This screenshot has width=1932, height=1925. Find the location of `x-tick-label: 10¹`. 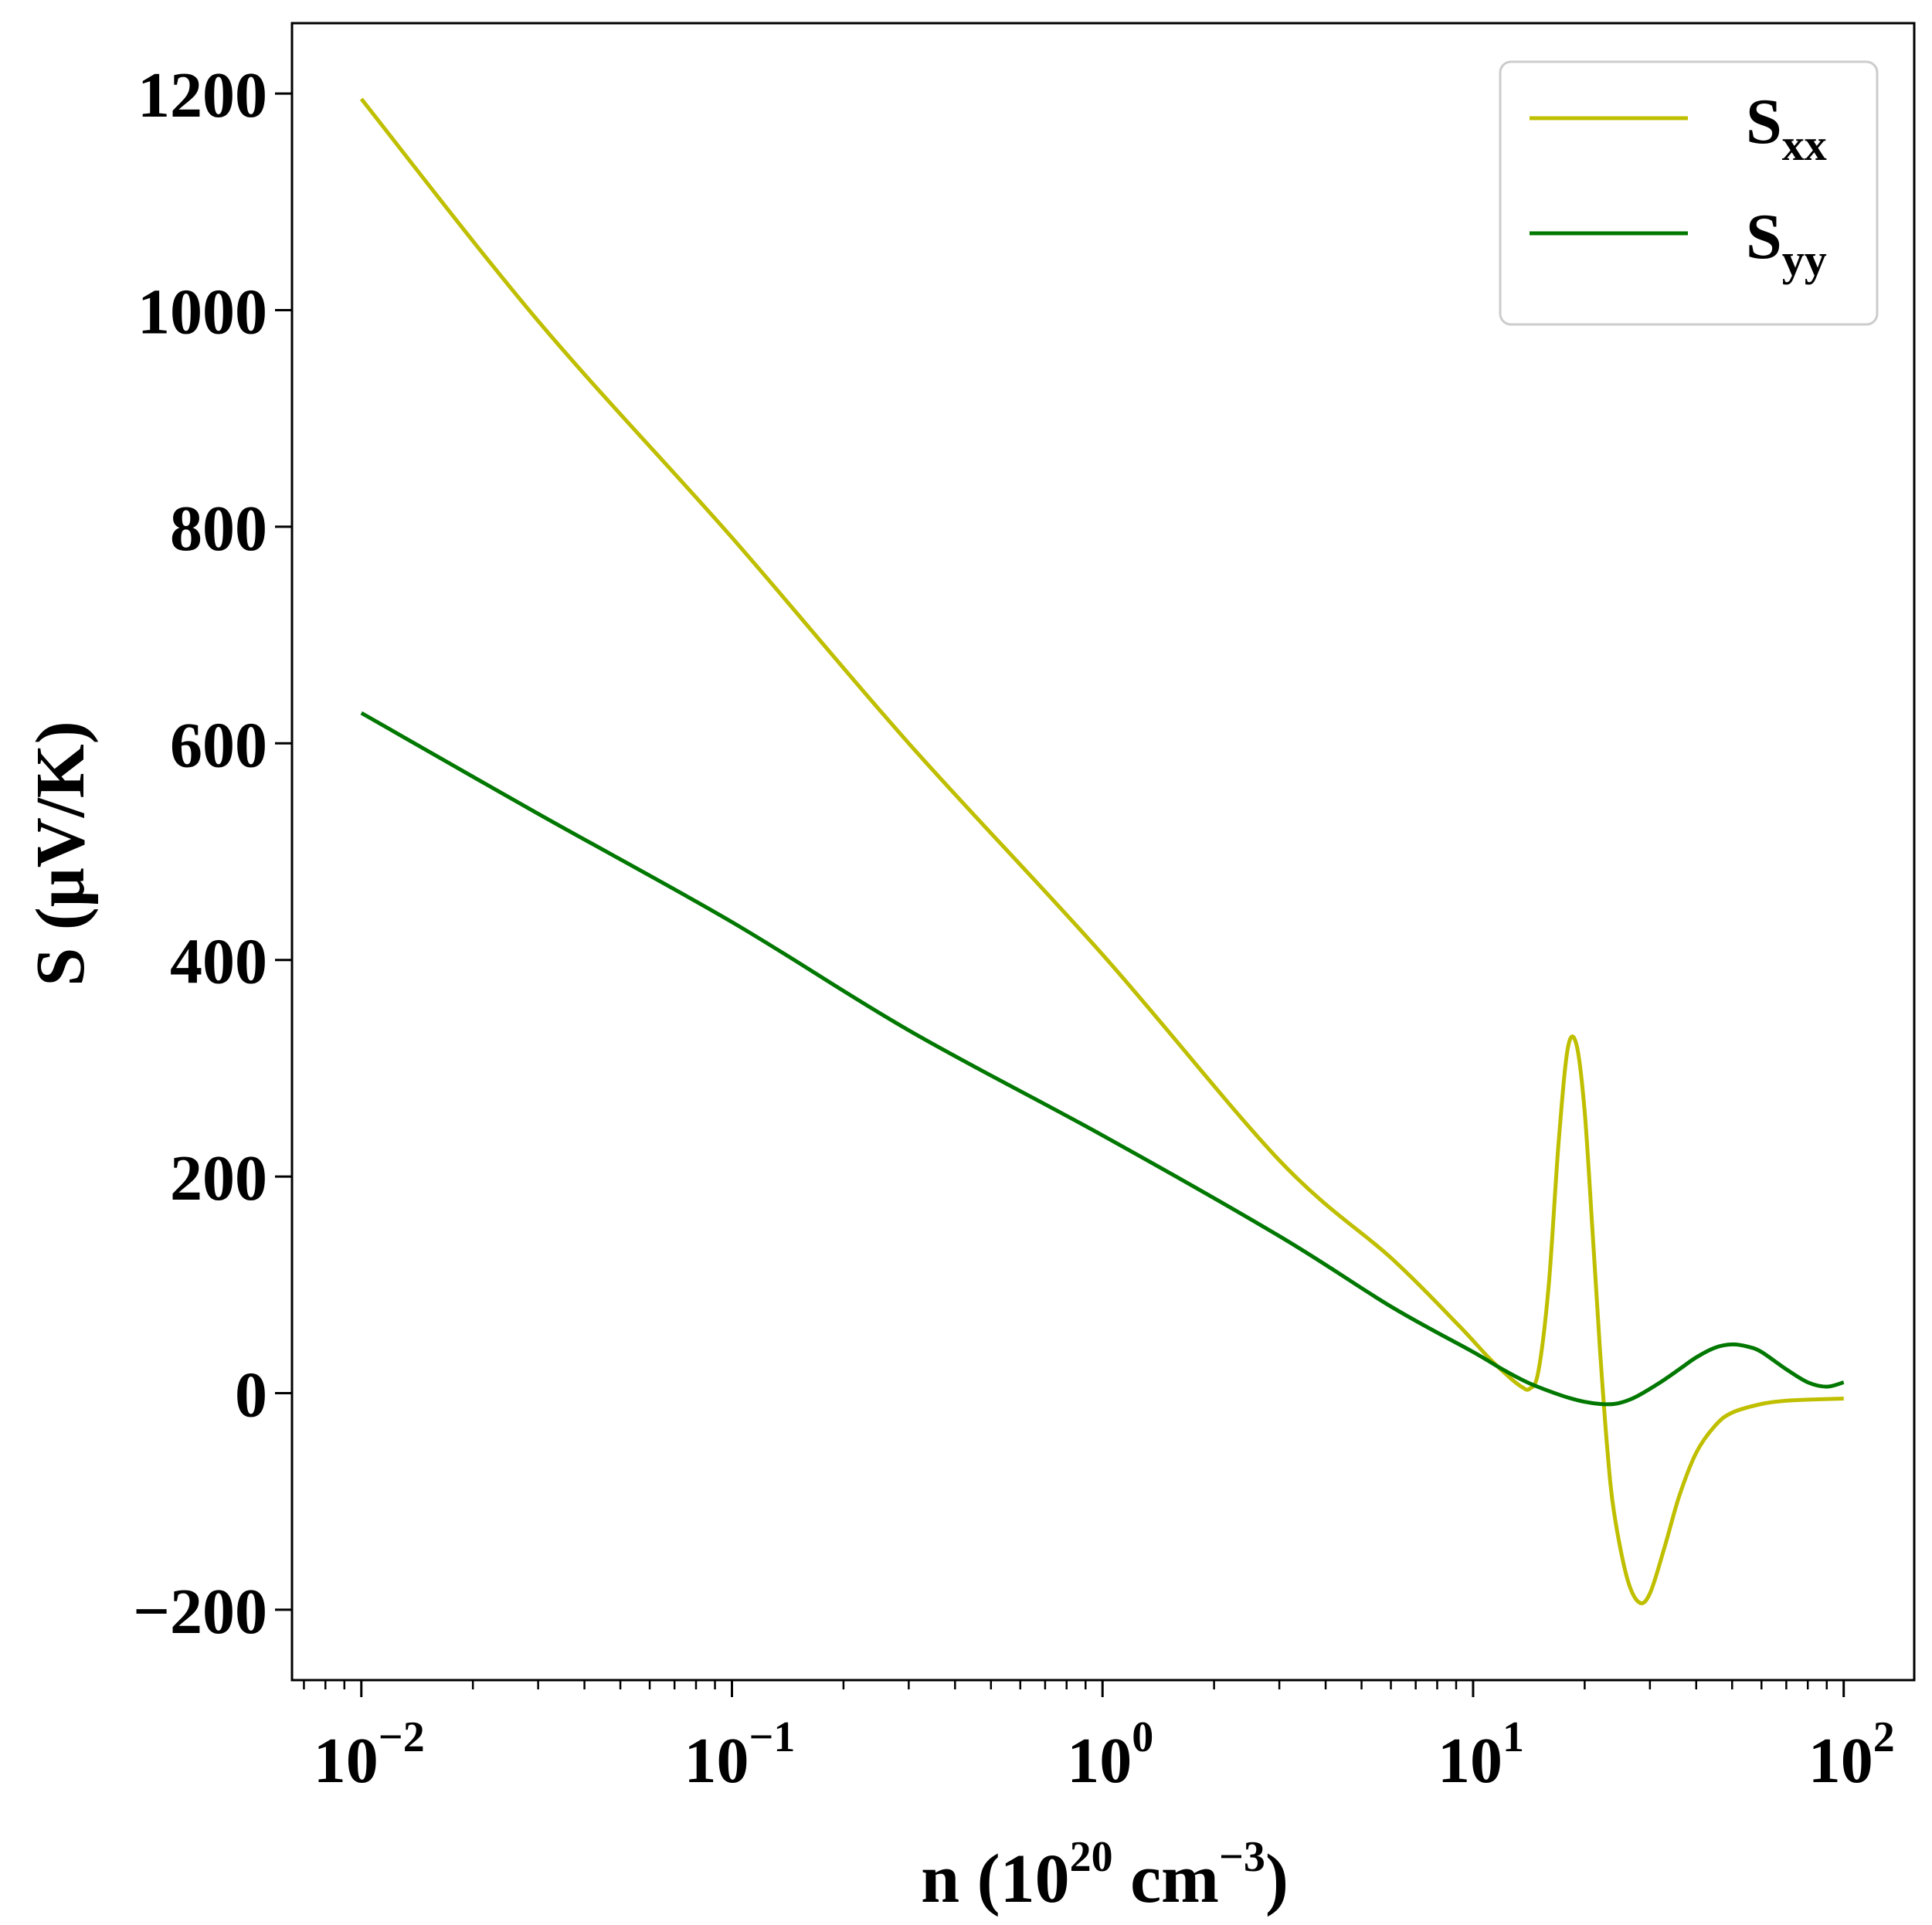

x-tick-label: 10¹ is located at coordinates (1481, 1755).